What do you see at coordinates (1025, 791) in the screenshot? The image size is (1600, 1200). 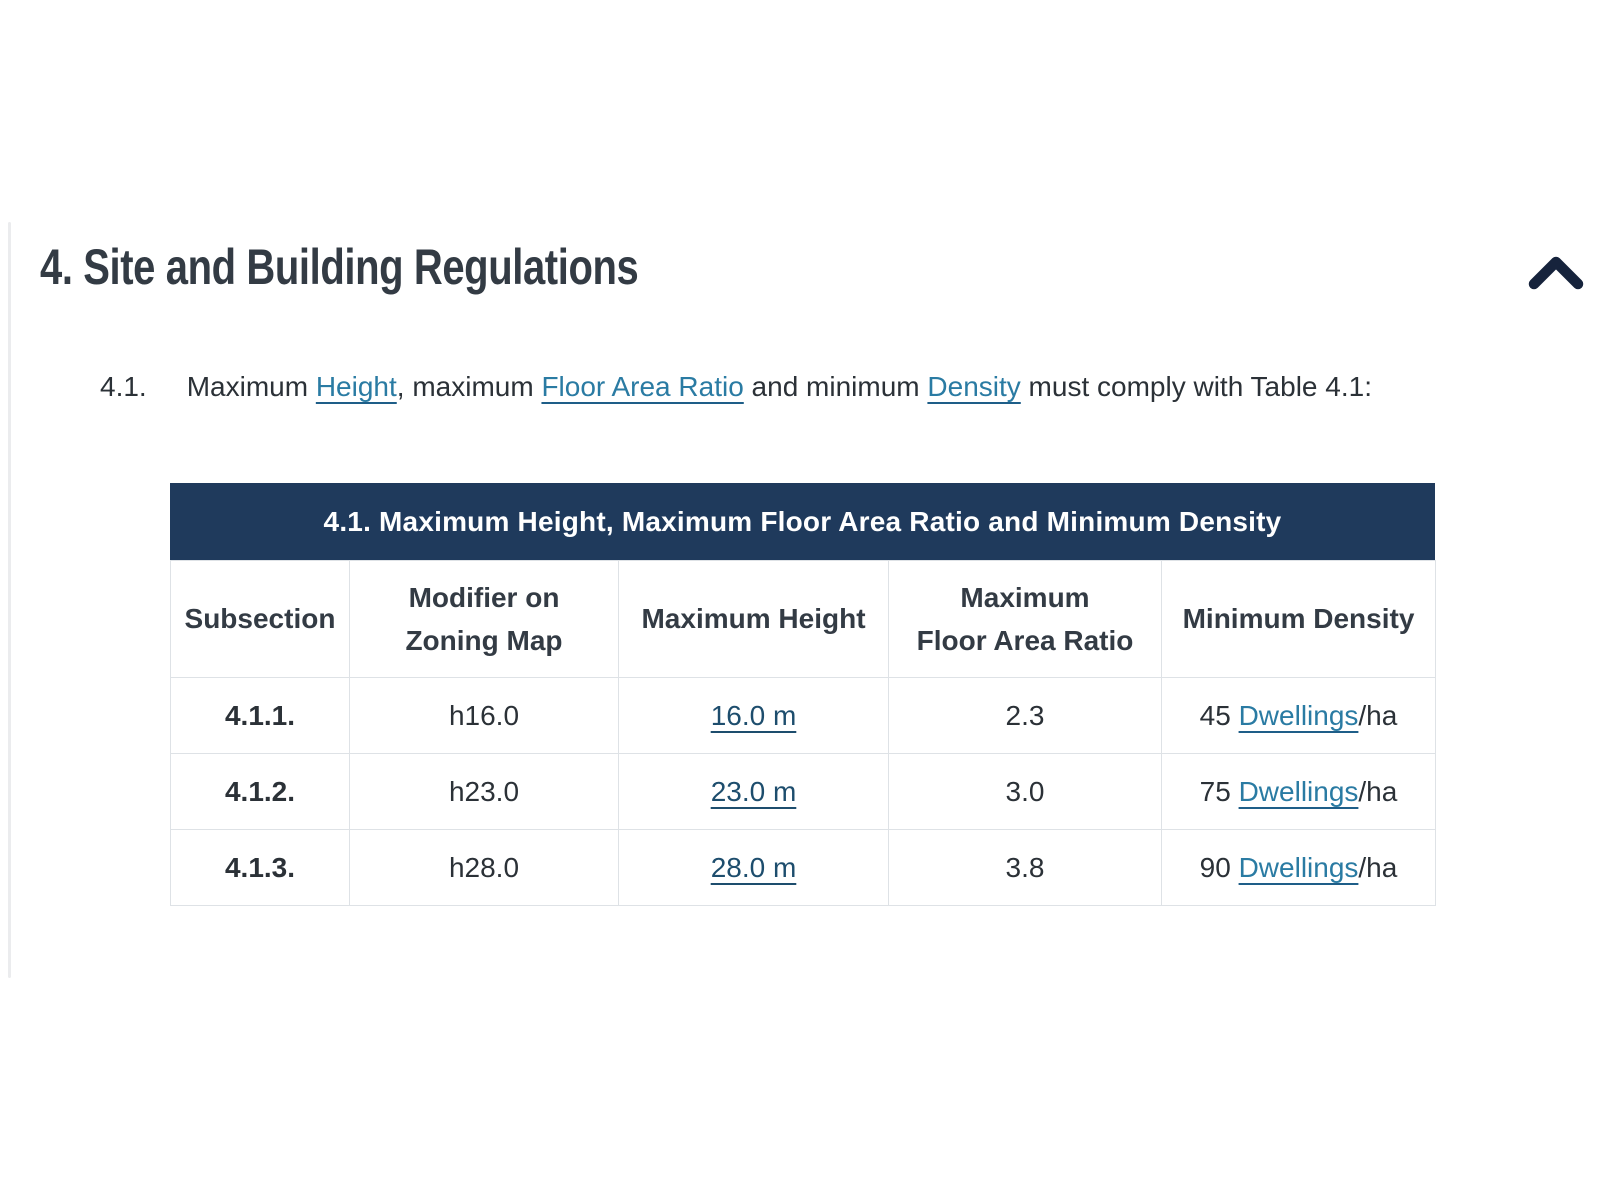 I see `max-floor-area-ratio-cell: 3.0` at bounding box center [1025, 791].